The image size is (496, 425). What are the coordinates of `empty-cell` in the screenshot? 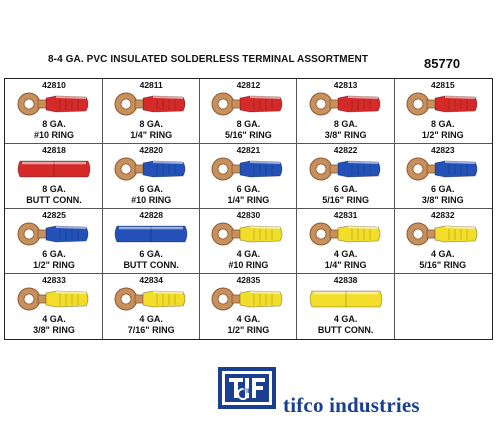 It's located at (443, 306).